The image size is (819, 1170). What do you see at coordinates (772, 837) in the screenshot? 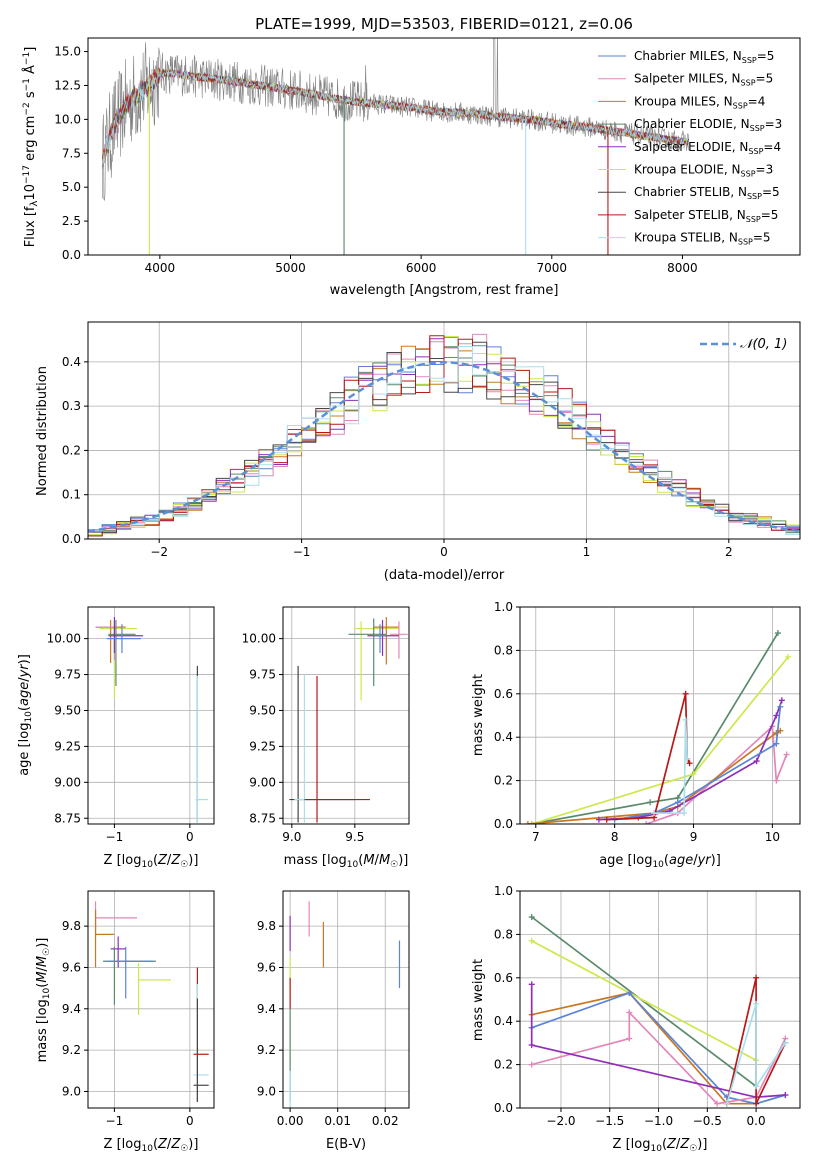
I see `x-tick-label: 10` at bounding box center [772, 837].